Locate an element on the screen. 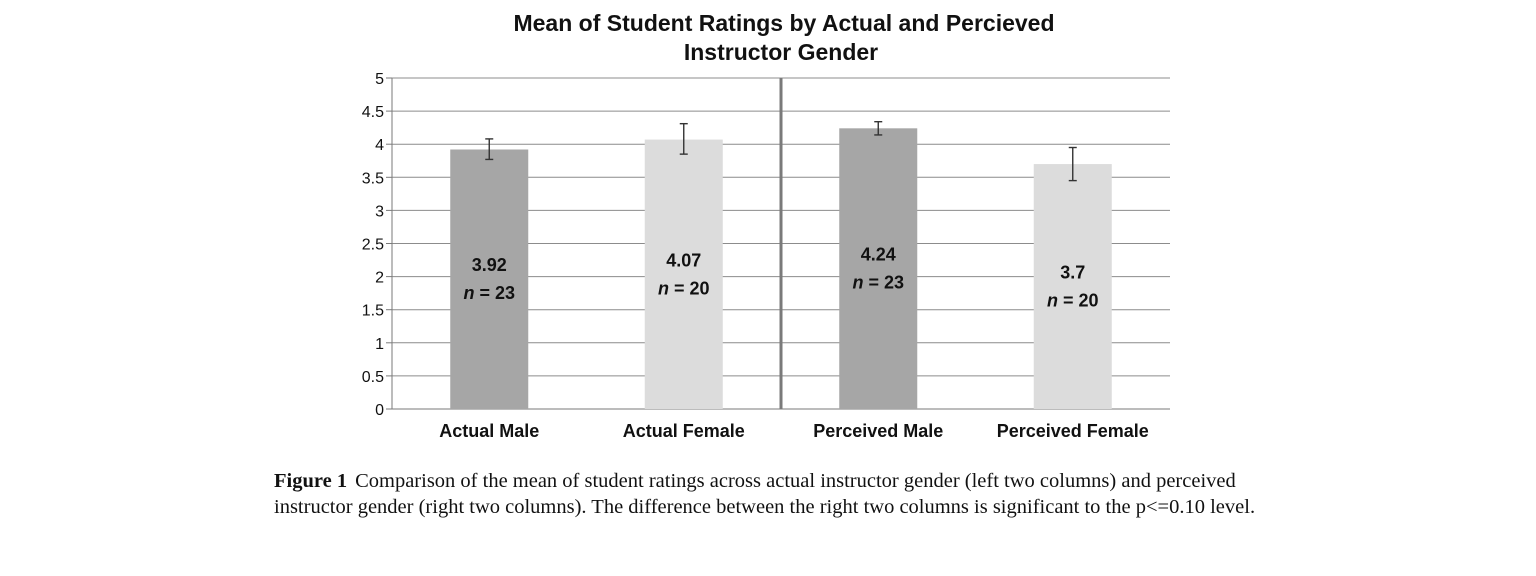 This screenshot has height=576, width=1536. value-label: 3.92 is located at coordinates (489, 265).